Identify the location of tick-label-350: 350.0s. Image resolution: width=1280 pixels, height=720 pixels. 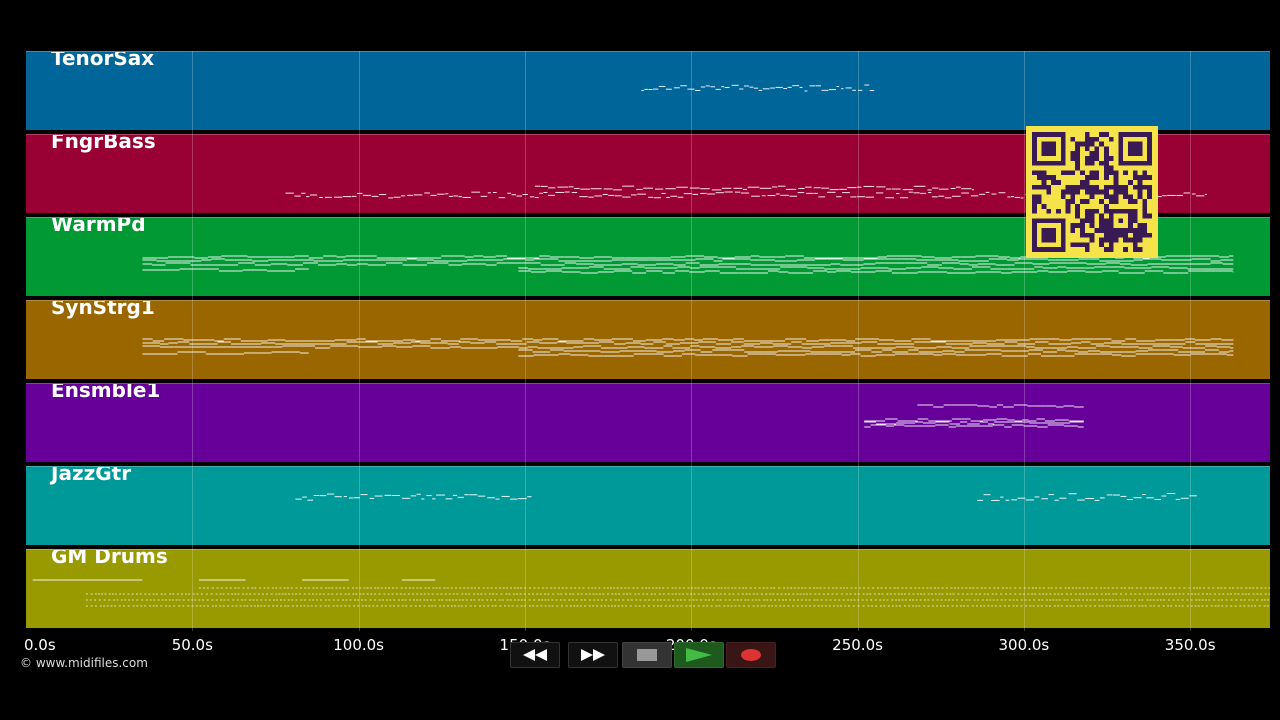
(1190, 645).